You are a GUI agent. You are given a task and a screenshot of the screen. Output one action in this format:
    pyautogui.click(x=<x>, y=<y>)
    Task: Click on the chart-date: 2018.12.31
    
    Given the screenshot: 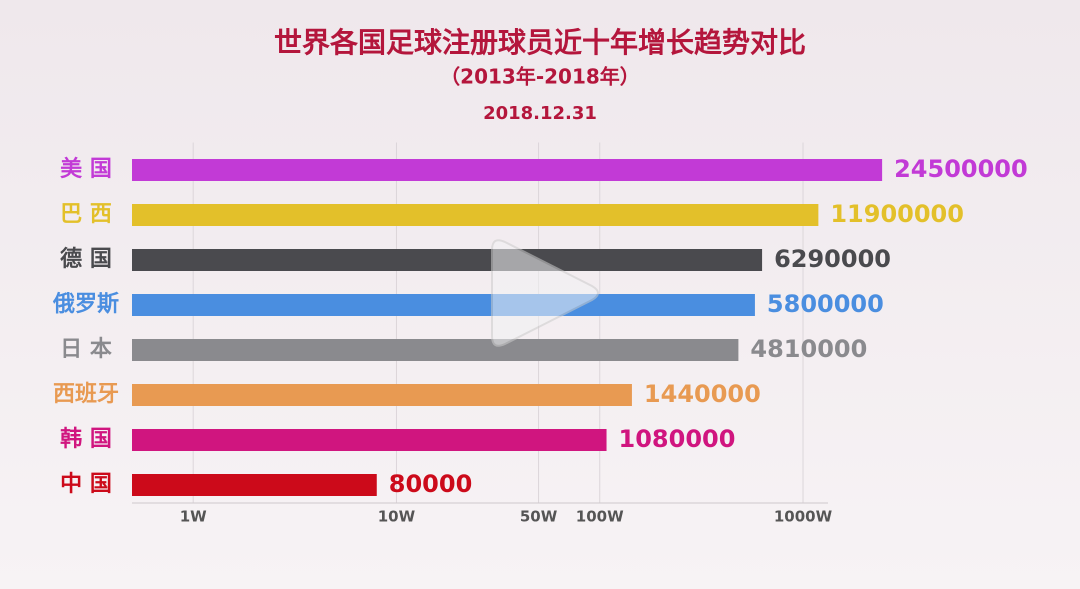 What is the action you would take?
    pyautogui.click(x=540, y=113)
    